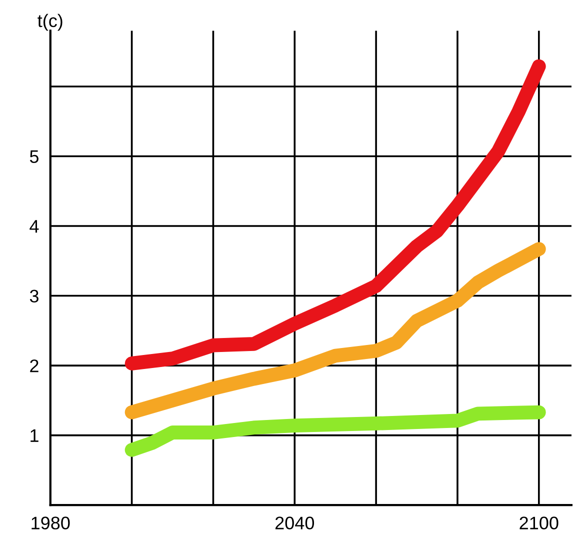 The height and width of the screenshot is (539, 579). What do you see at coordinates (51, 523) in the screenshot?
I see `x-tick-label: 1980` at bounding box center [51, 523].